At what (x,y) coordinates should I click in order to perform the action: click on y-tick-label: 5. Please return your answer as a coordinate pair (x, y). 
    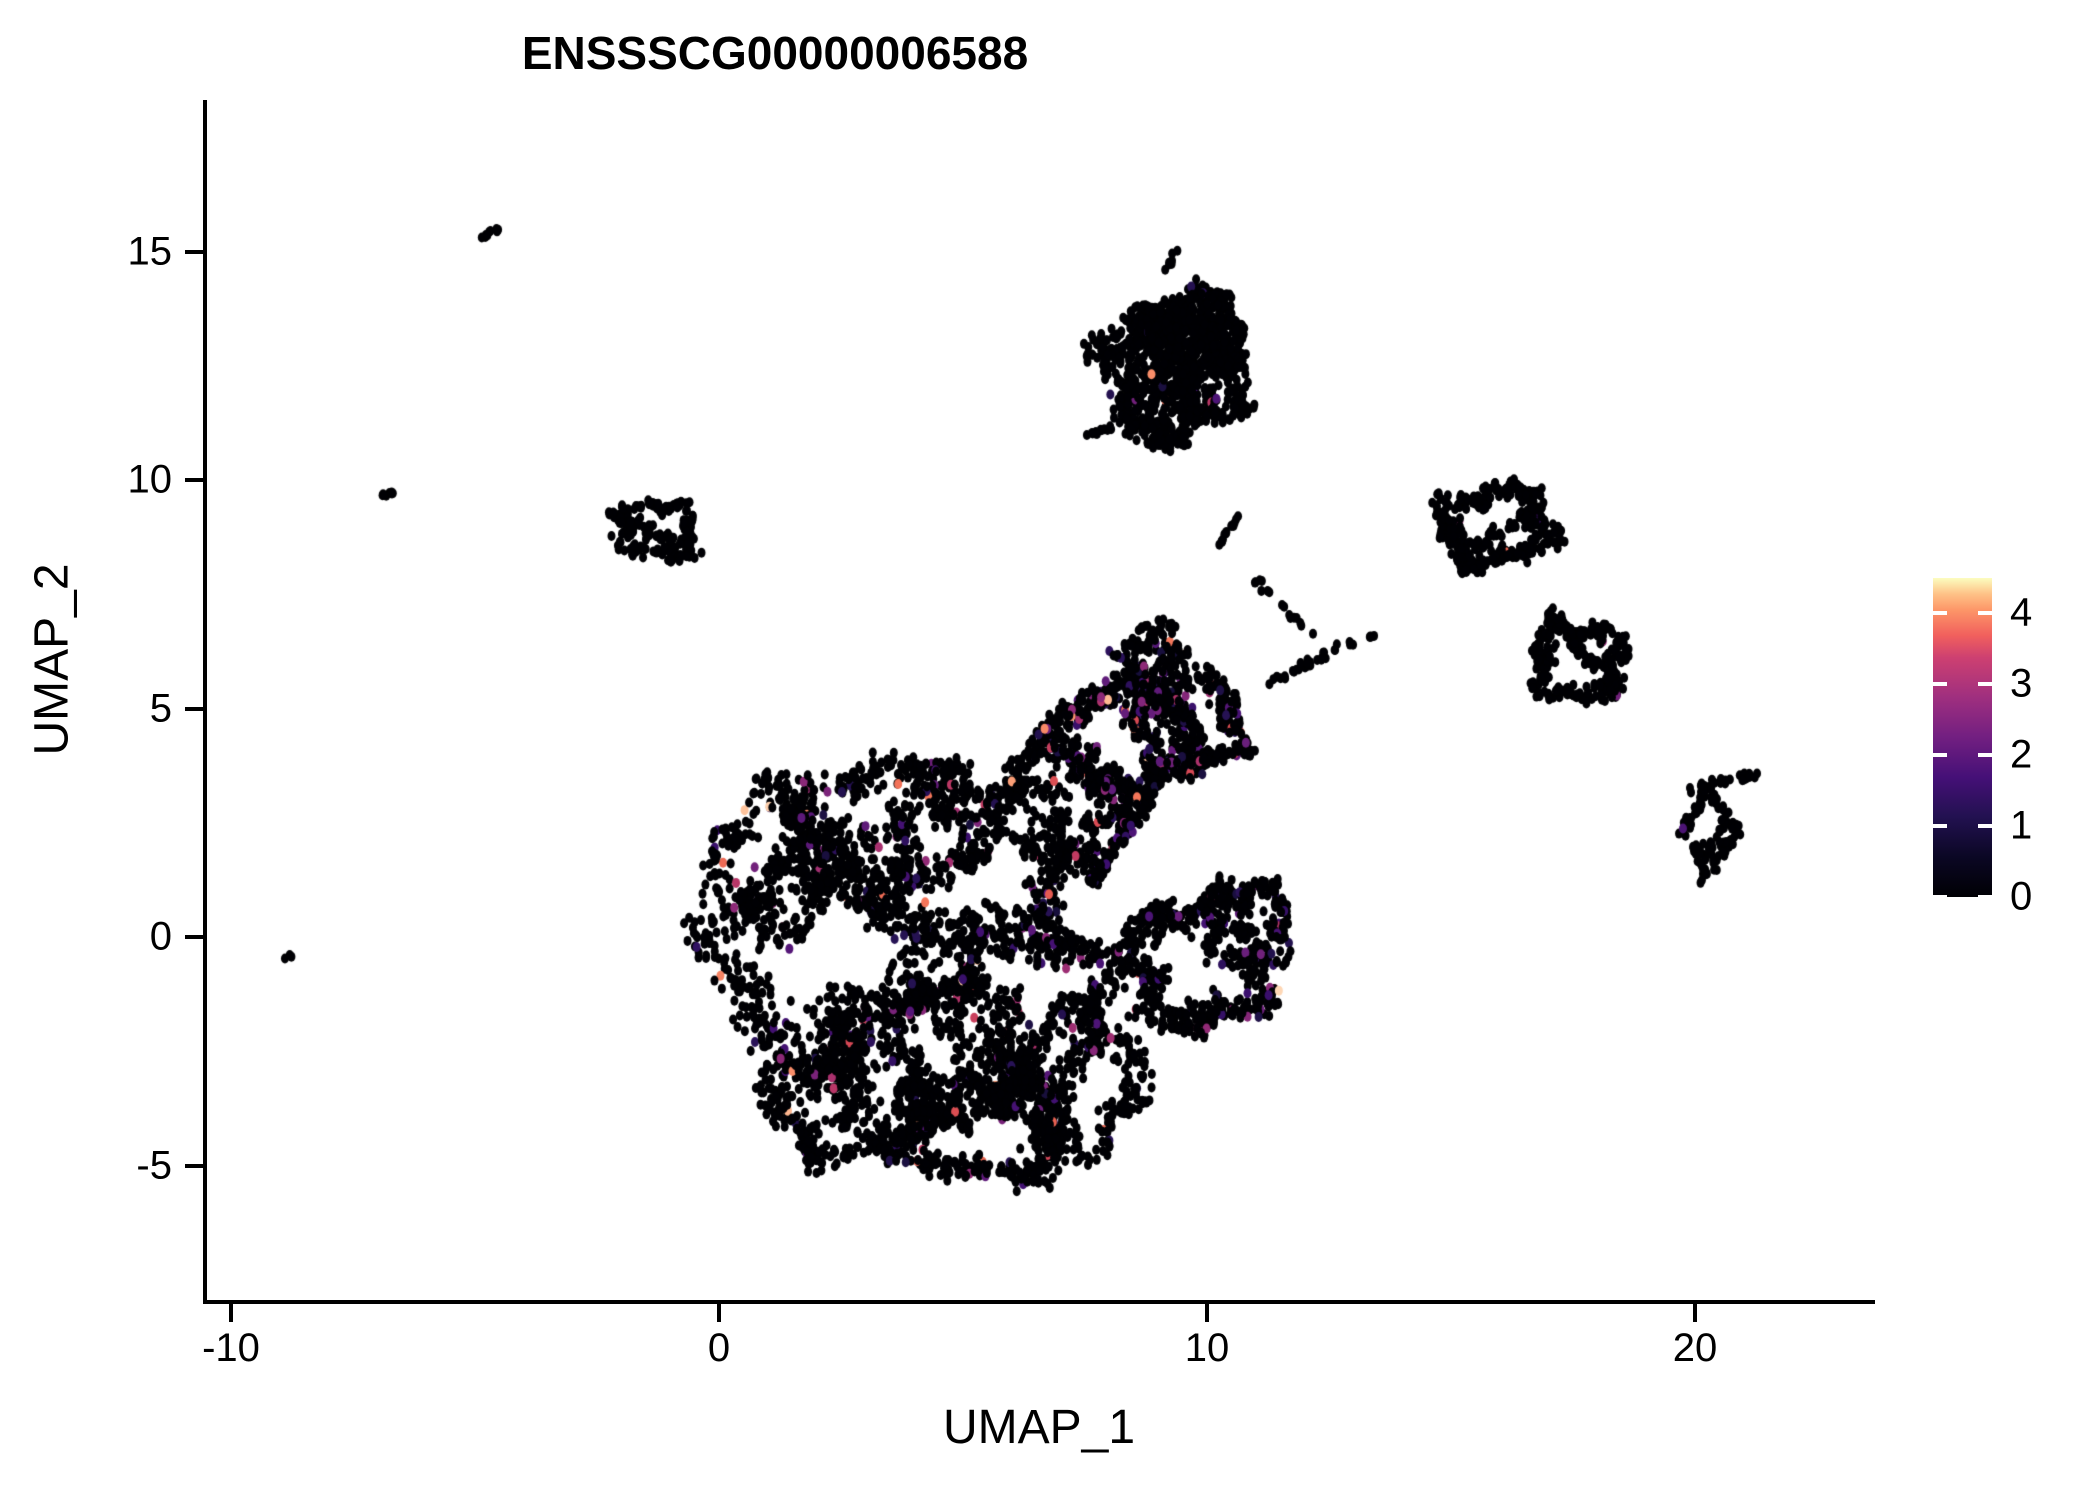
    Looking at the image, I should click on (160, 708).